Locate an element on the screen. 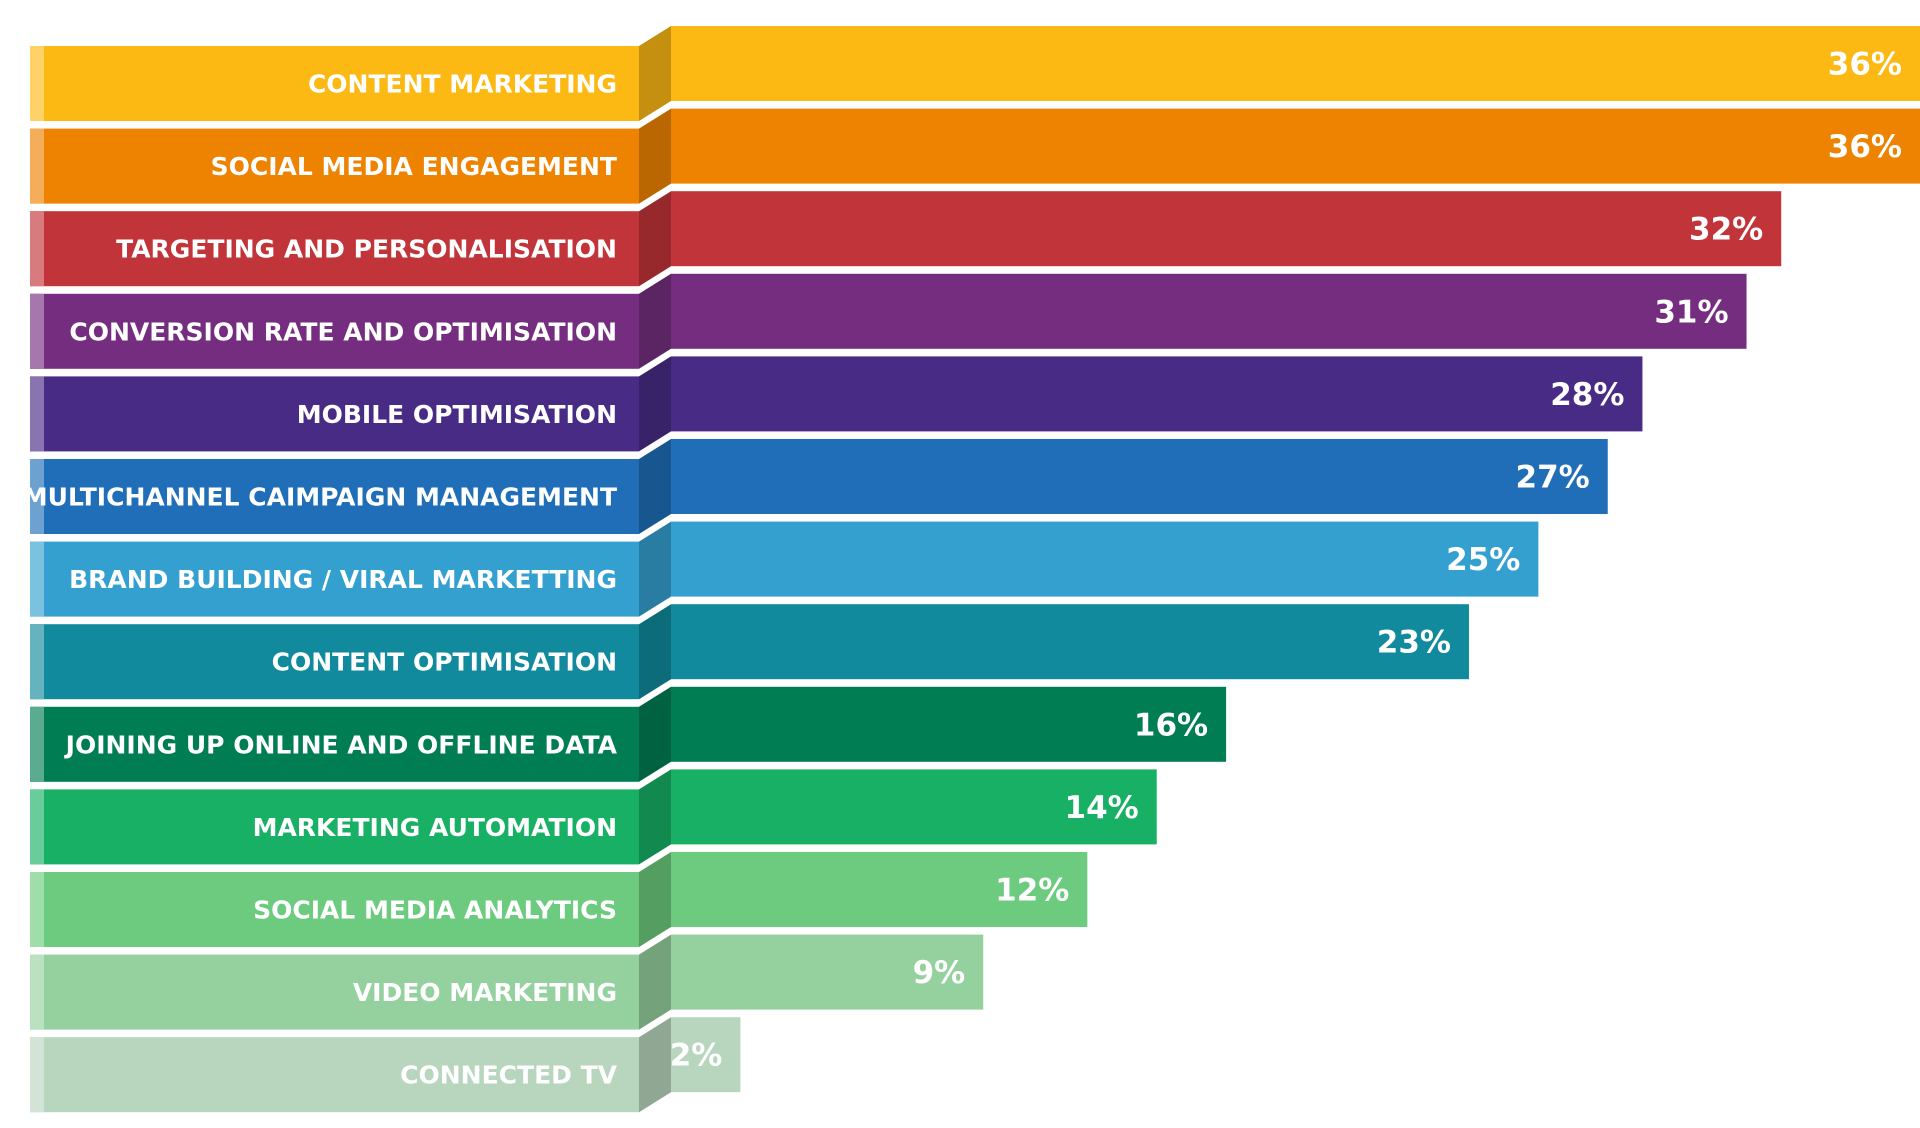 This screenshot has width=1920, height=1128. data-label: 25% is located at coordinates (1483, 560).